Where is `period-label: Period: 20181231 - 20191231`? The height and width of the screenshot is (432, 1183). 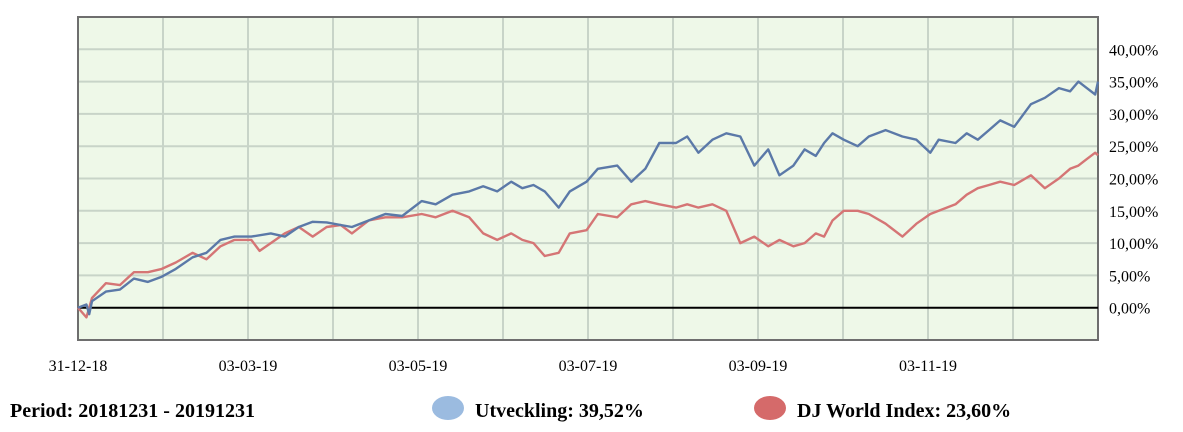
period-label: Period: 20181231 - 20191231 is located at coordinates (132, 411).